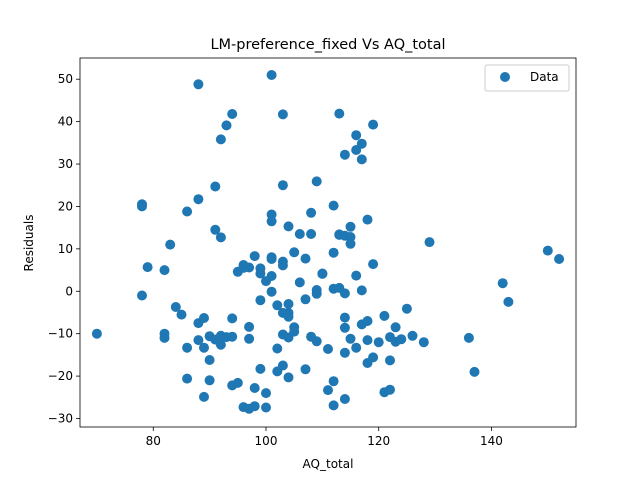  Describe the element at coordinates (65, 249) in the screenshot. I see `y-tick-label: 10` at that location.